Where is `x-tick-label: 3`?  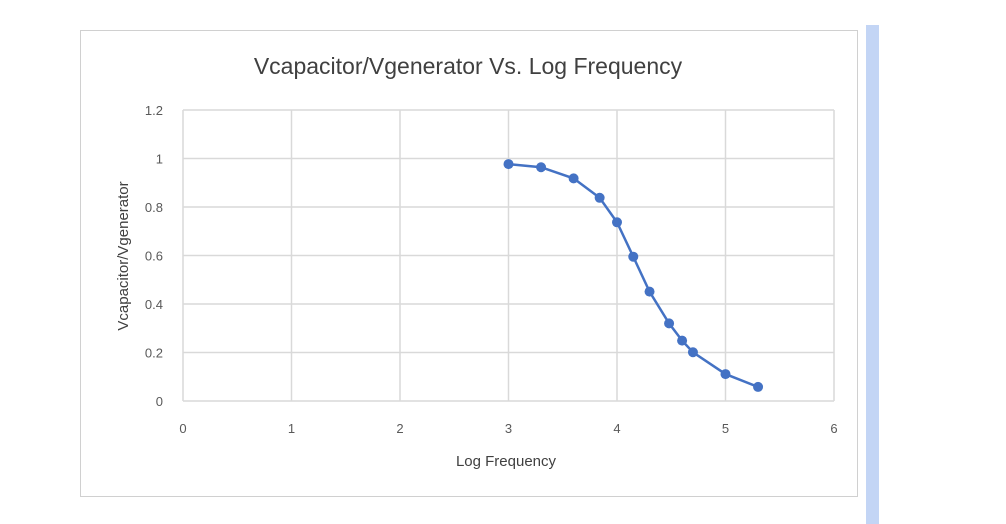
x-tick-label: 3 is located at coordinates (508, 428).